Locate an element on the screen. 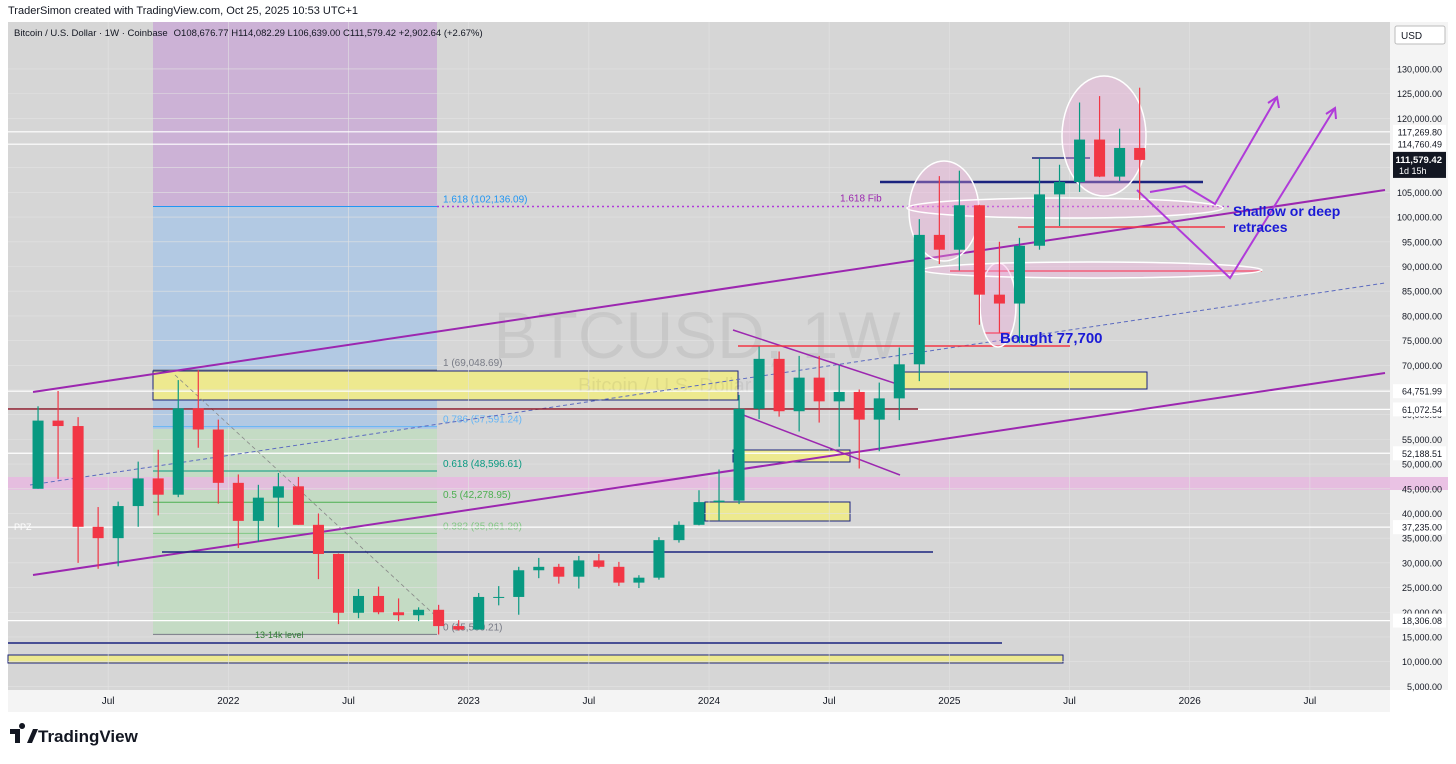 The width and height of the screenshot is (1456, 764). y-tick-label: 130,000.00 is located at coordinates (1419, 69).